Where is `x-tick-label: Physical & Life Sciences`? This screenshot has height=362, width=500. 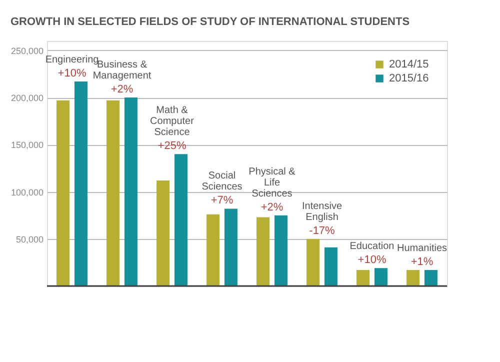
x-tick-label: Physical & Life Sciences is located at coordinates (272, 183).